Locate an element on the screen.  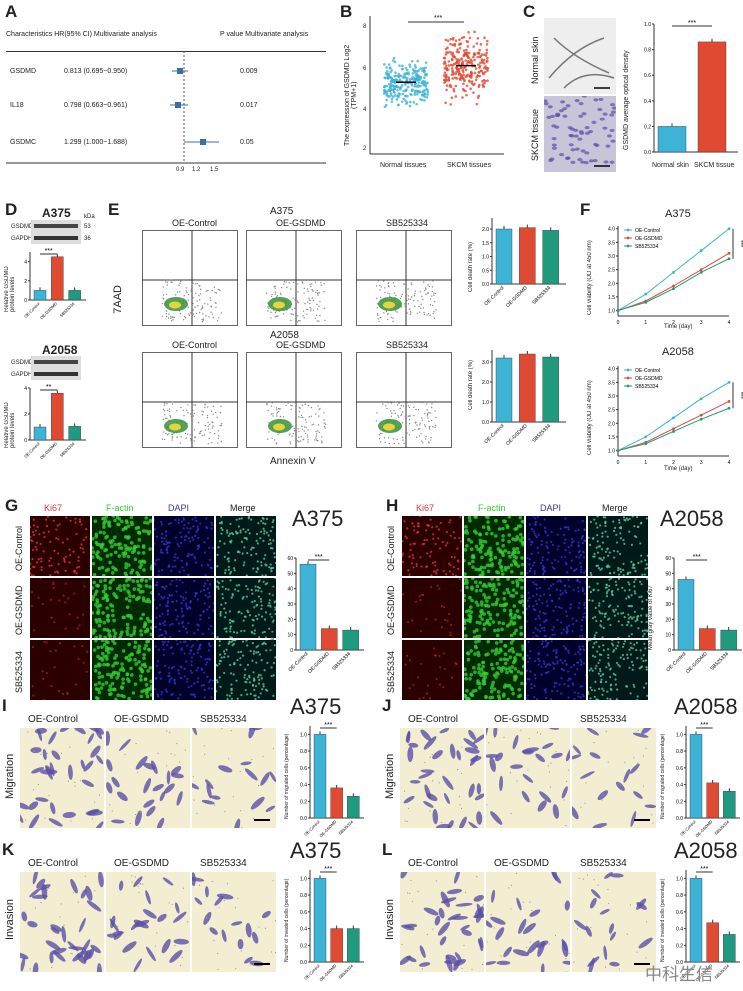
forest-header-right: P value Multivariate analysis is located at coordinates (264, 34).